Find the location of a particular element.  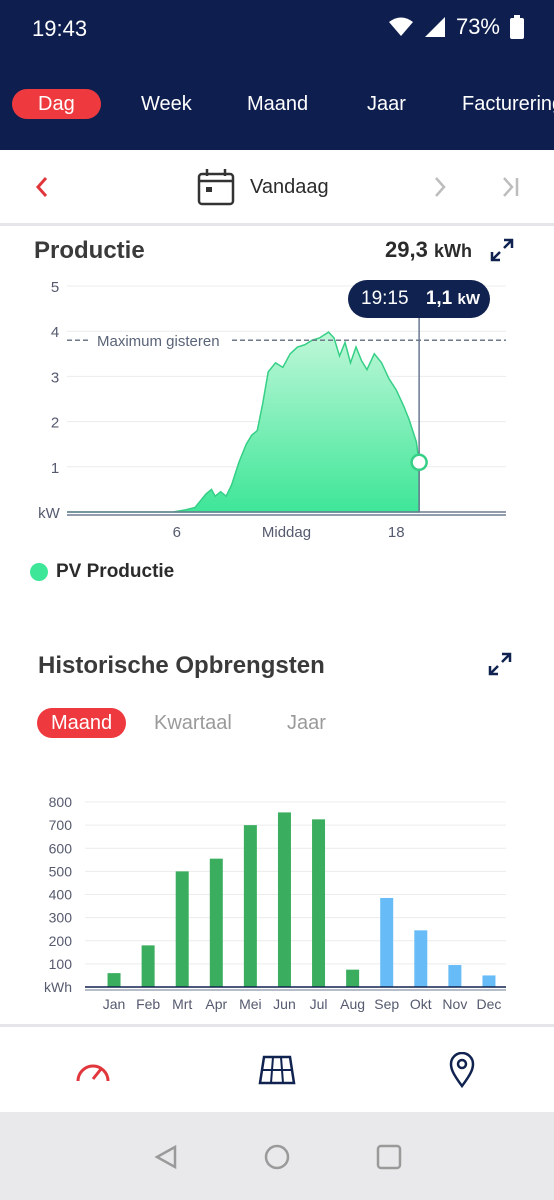

y-tick-label: 700 is located at coordinates (61, 825).